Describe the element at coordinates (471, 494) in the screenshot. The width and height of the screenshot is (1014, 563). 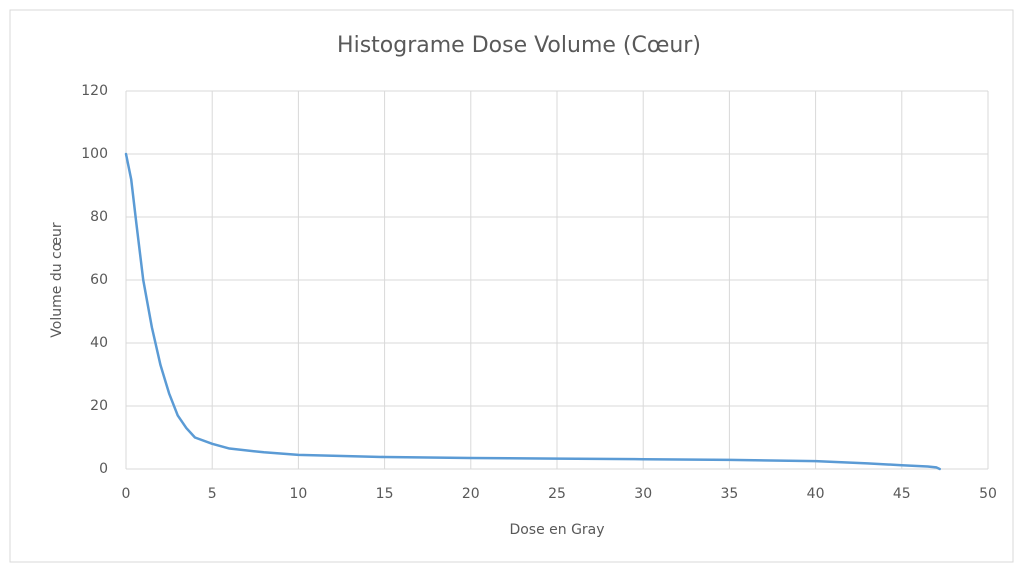
I see `x-tick-label: 20` at that location.